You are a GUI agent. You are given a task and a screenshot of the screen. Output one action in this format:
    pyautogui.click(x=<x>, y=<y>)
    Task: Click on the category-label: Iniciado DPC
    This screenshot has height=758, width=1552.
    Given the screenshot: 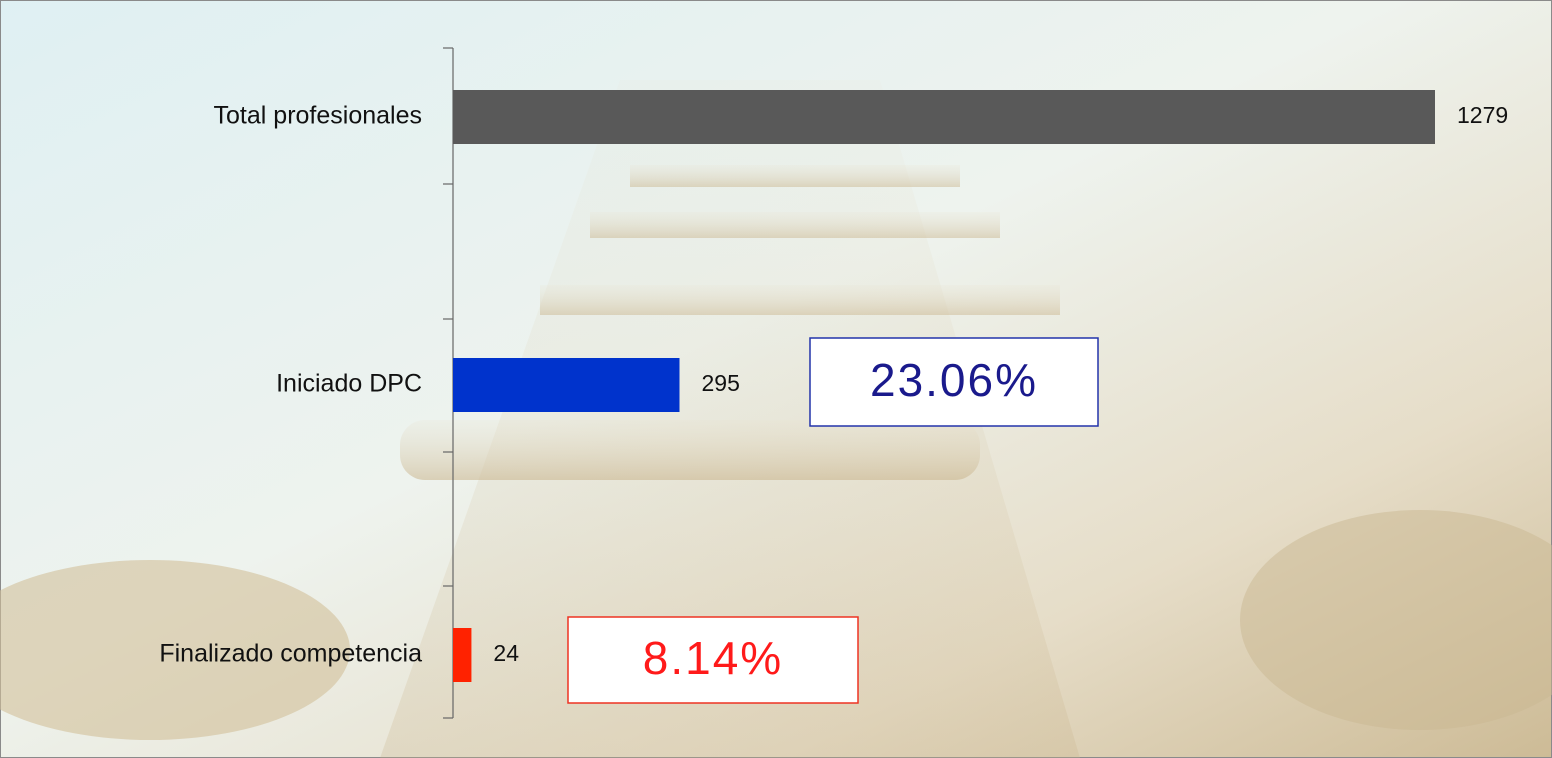 What is the action you would take?
    pyautogui.click(x=349, y=384)
    